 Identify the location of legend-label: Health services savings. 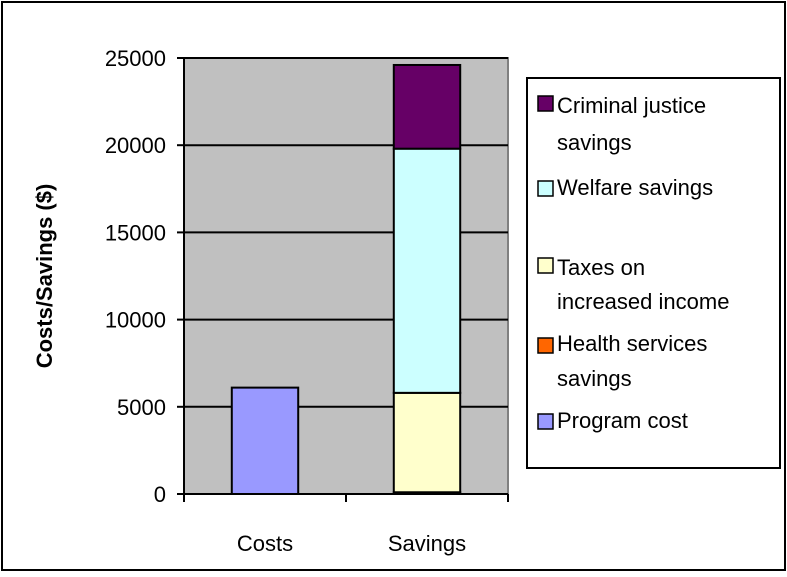
(632, 361).